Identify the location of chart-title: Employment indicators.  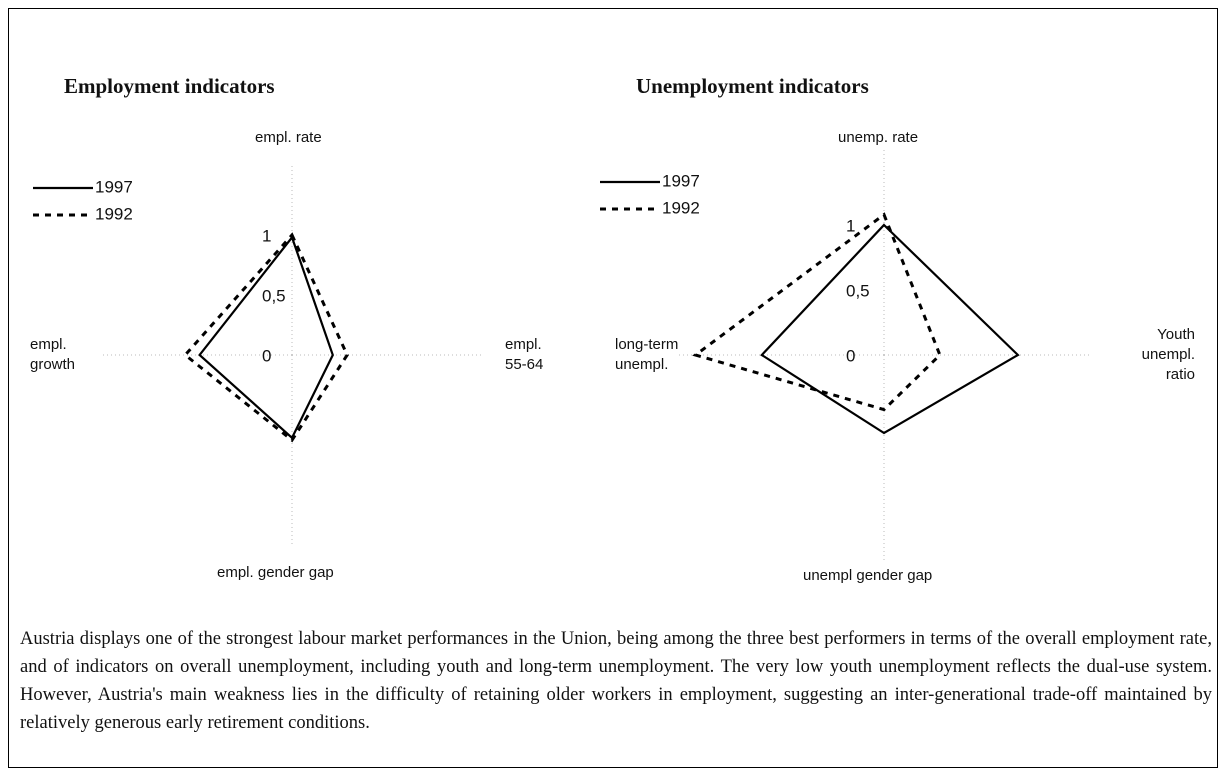
(169, 86).